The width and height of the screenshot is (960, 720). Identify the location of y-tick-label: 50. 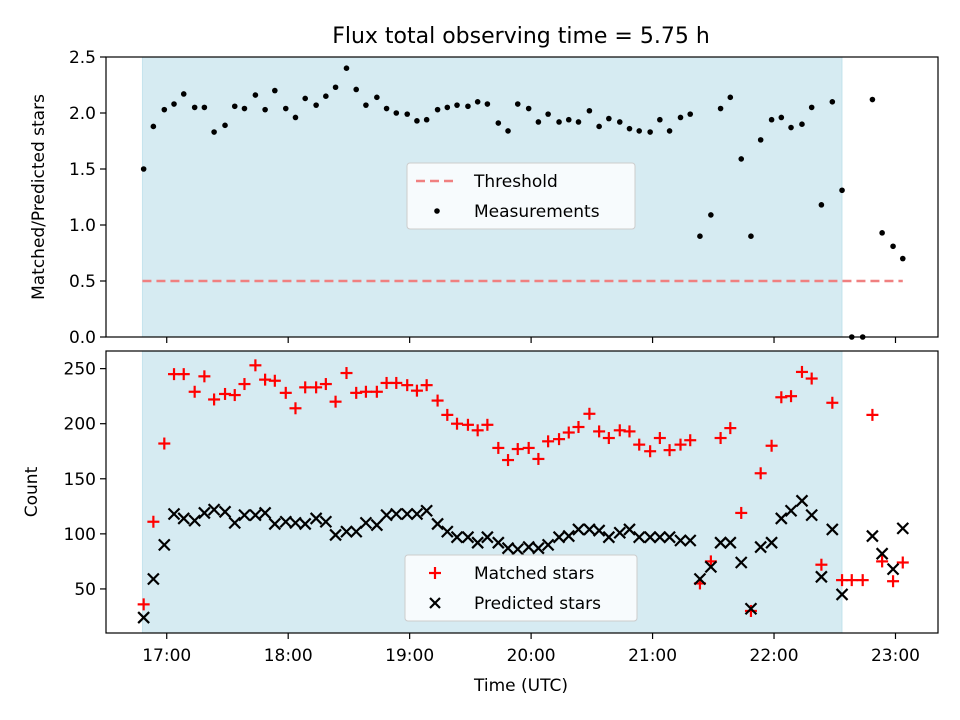
(85, 590).